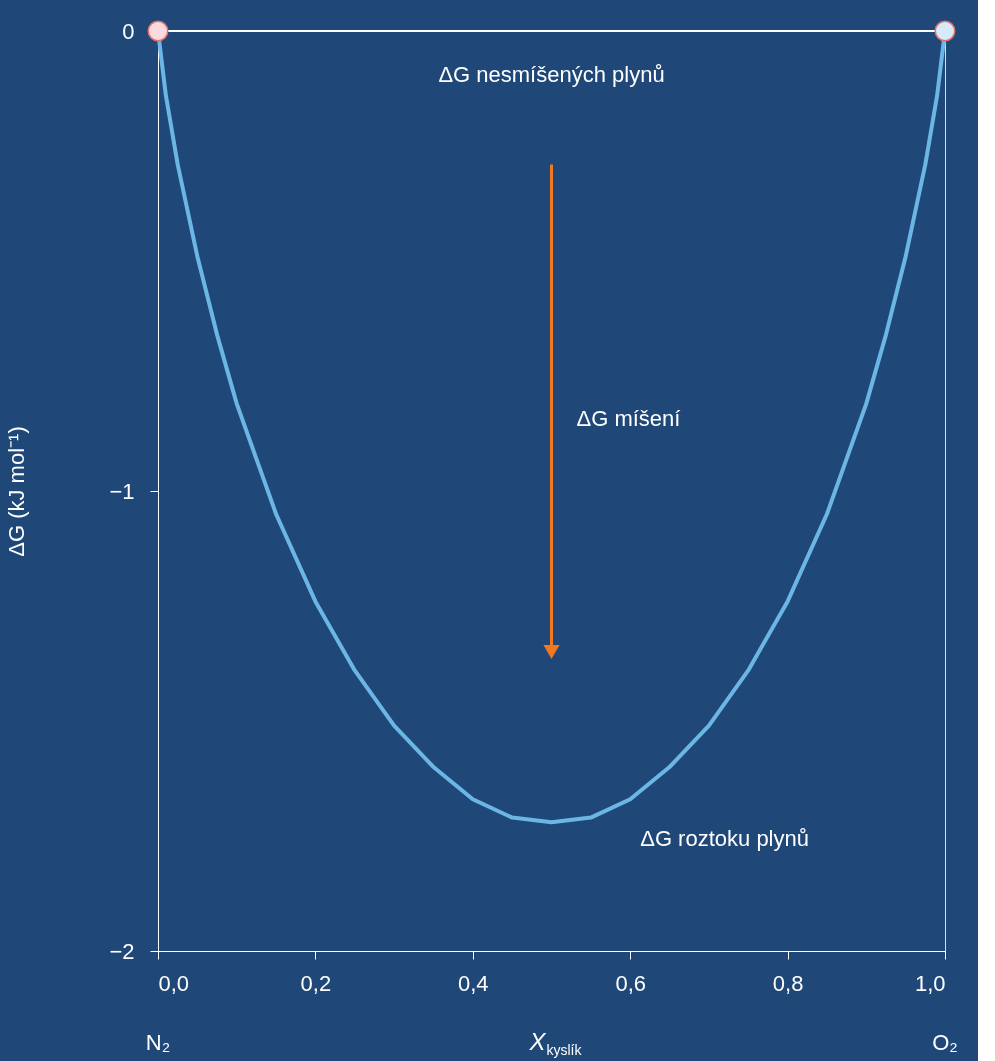  Describe the element at coordinates (628, 418) in the screenshot. I see `annotation: ΔG míšení` at that location.